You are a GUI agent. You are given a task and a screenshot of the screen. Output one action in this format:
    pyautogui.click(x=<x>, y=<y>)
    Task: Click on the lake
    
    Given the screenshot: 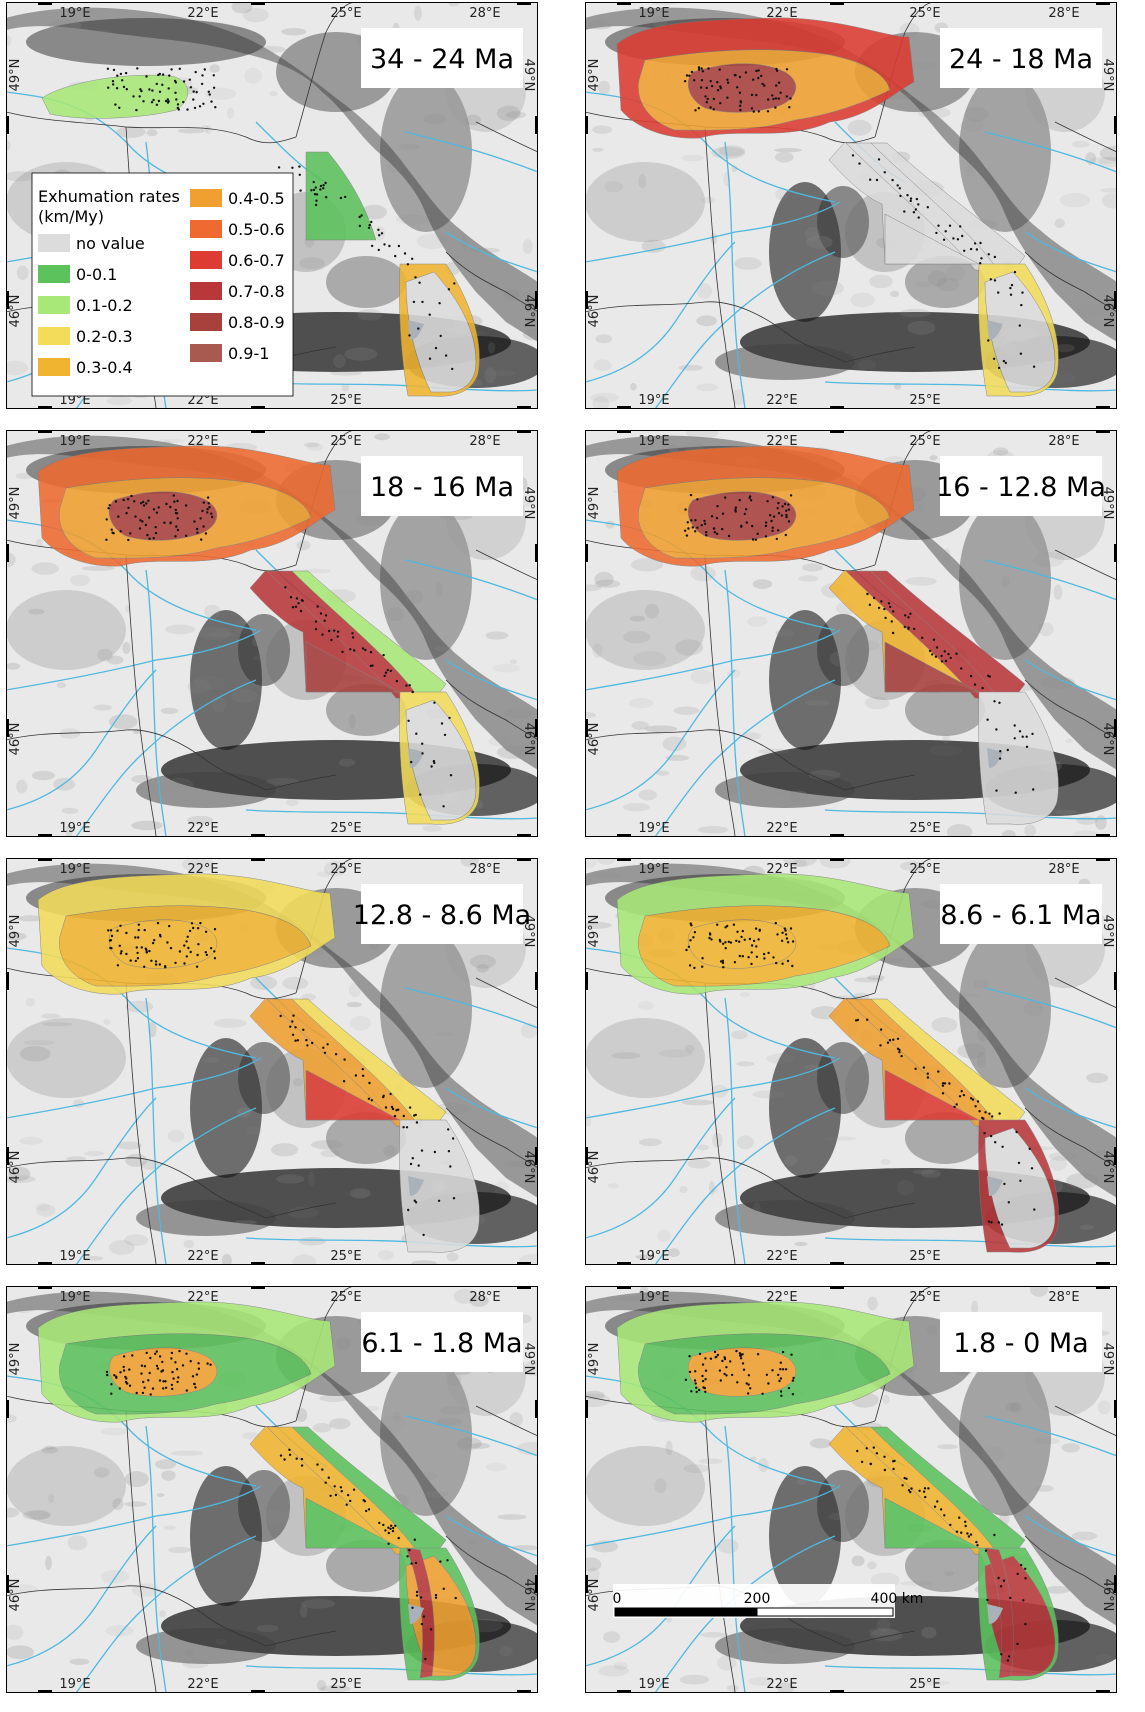 What is the action you would take?
    pyautogui.click(x=995, y=758)
    